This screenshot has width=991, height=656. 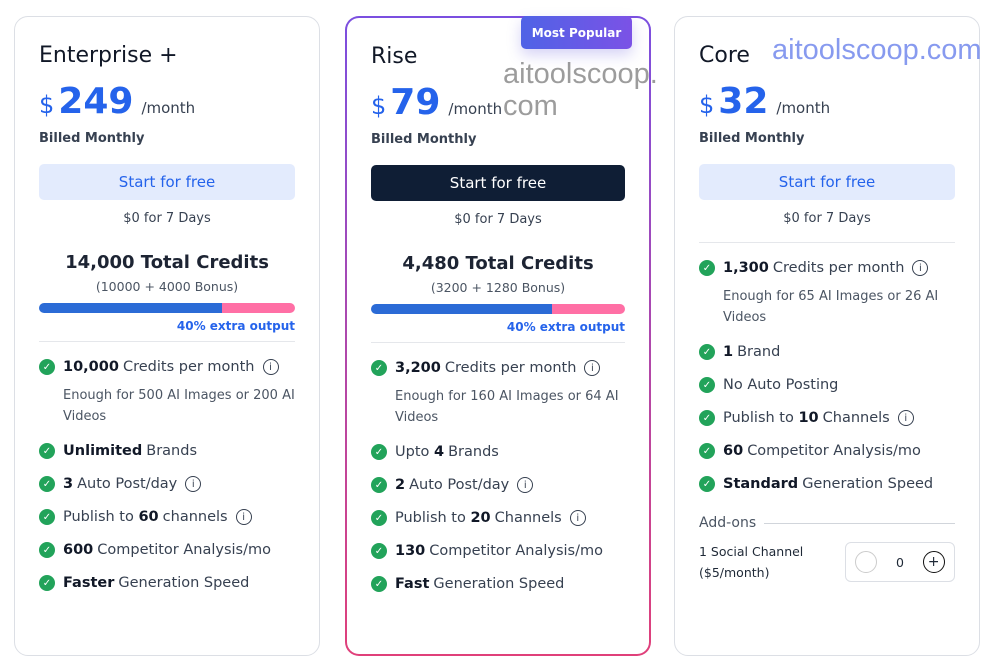 I want to click on feature-value: 10,000, so click(x=91, y=367).